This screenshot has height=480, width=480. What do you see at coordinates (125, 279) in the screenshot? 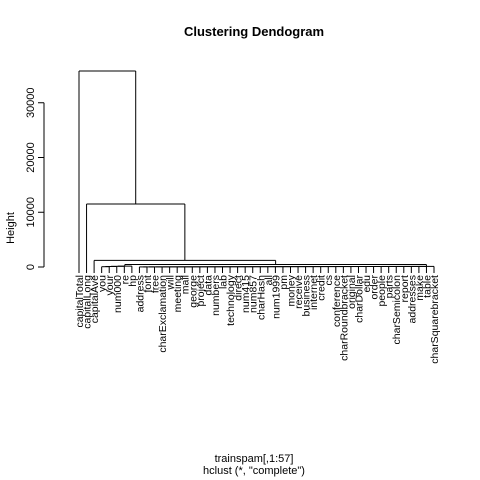
I see `leaf-label: re` at bounding box center [125, 279].